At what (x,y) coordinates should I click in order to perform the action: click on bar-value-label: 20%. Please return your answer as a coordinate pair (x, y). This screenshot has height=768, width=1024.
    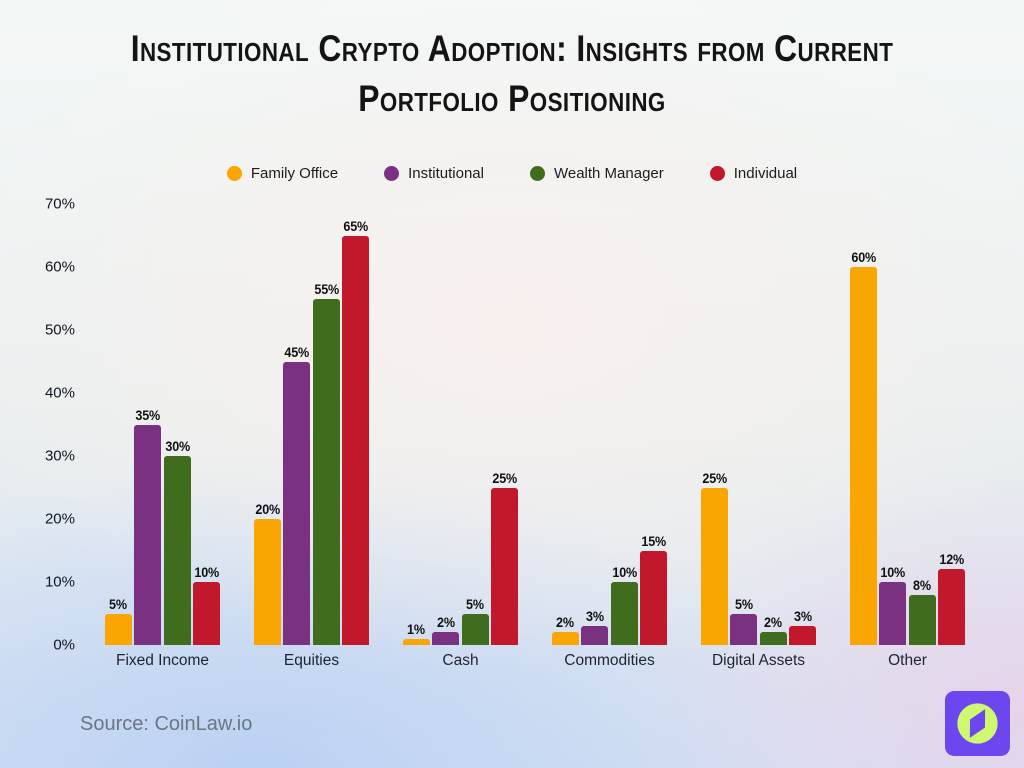
    Looking at the image, I should click on (267, 509).